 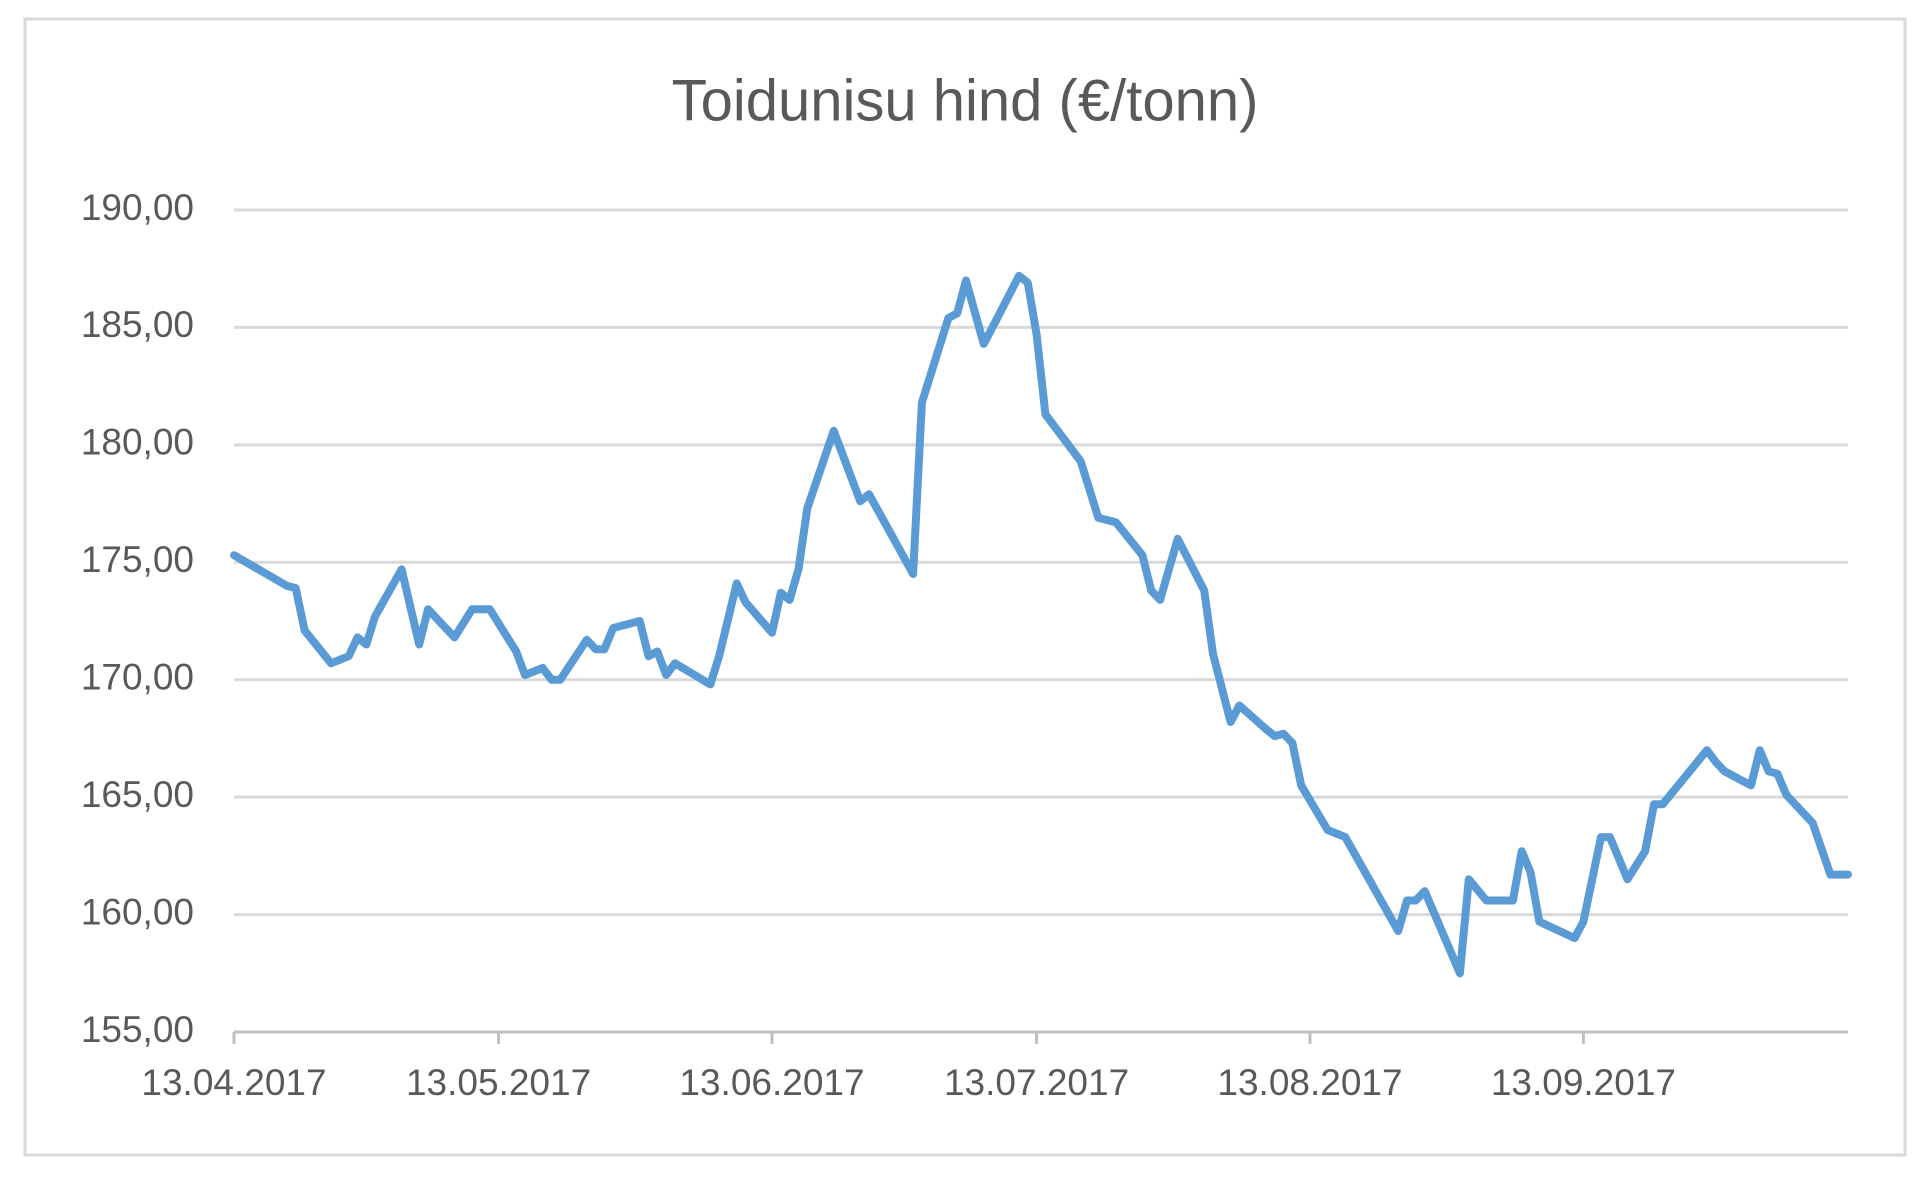 I want to click on x-tick-label: 13.07.2017, so click(x=1036, y=1082).